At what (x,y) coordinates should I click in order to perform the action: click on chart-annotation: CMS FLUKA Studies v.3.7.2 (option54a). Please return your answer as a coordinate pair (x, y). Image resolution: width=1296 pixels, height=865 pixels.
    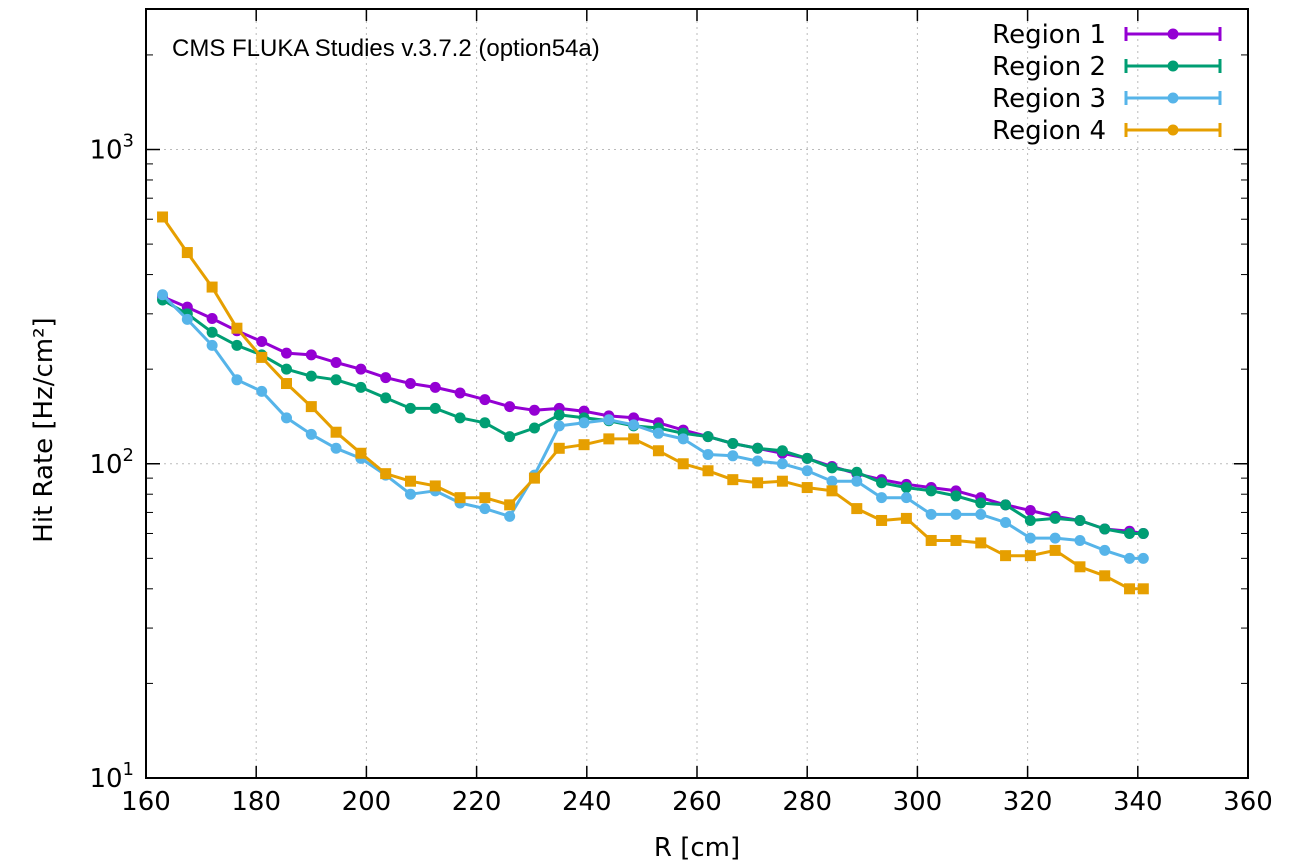
    Looking at the image, I should click on (386, 48).